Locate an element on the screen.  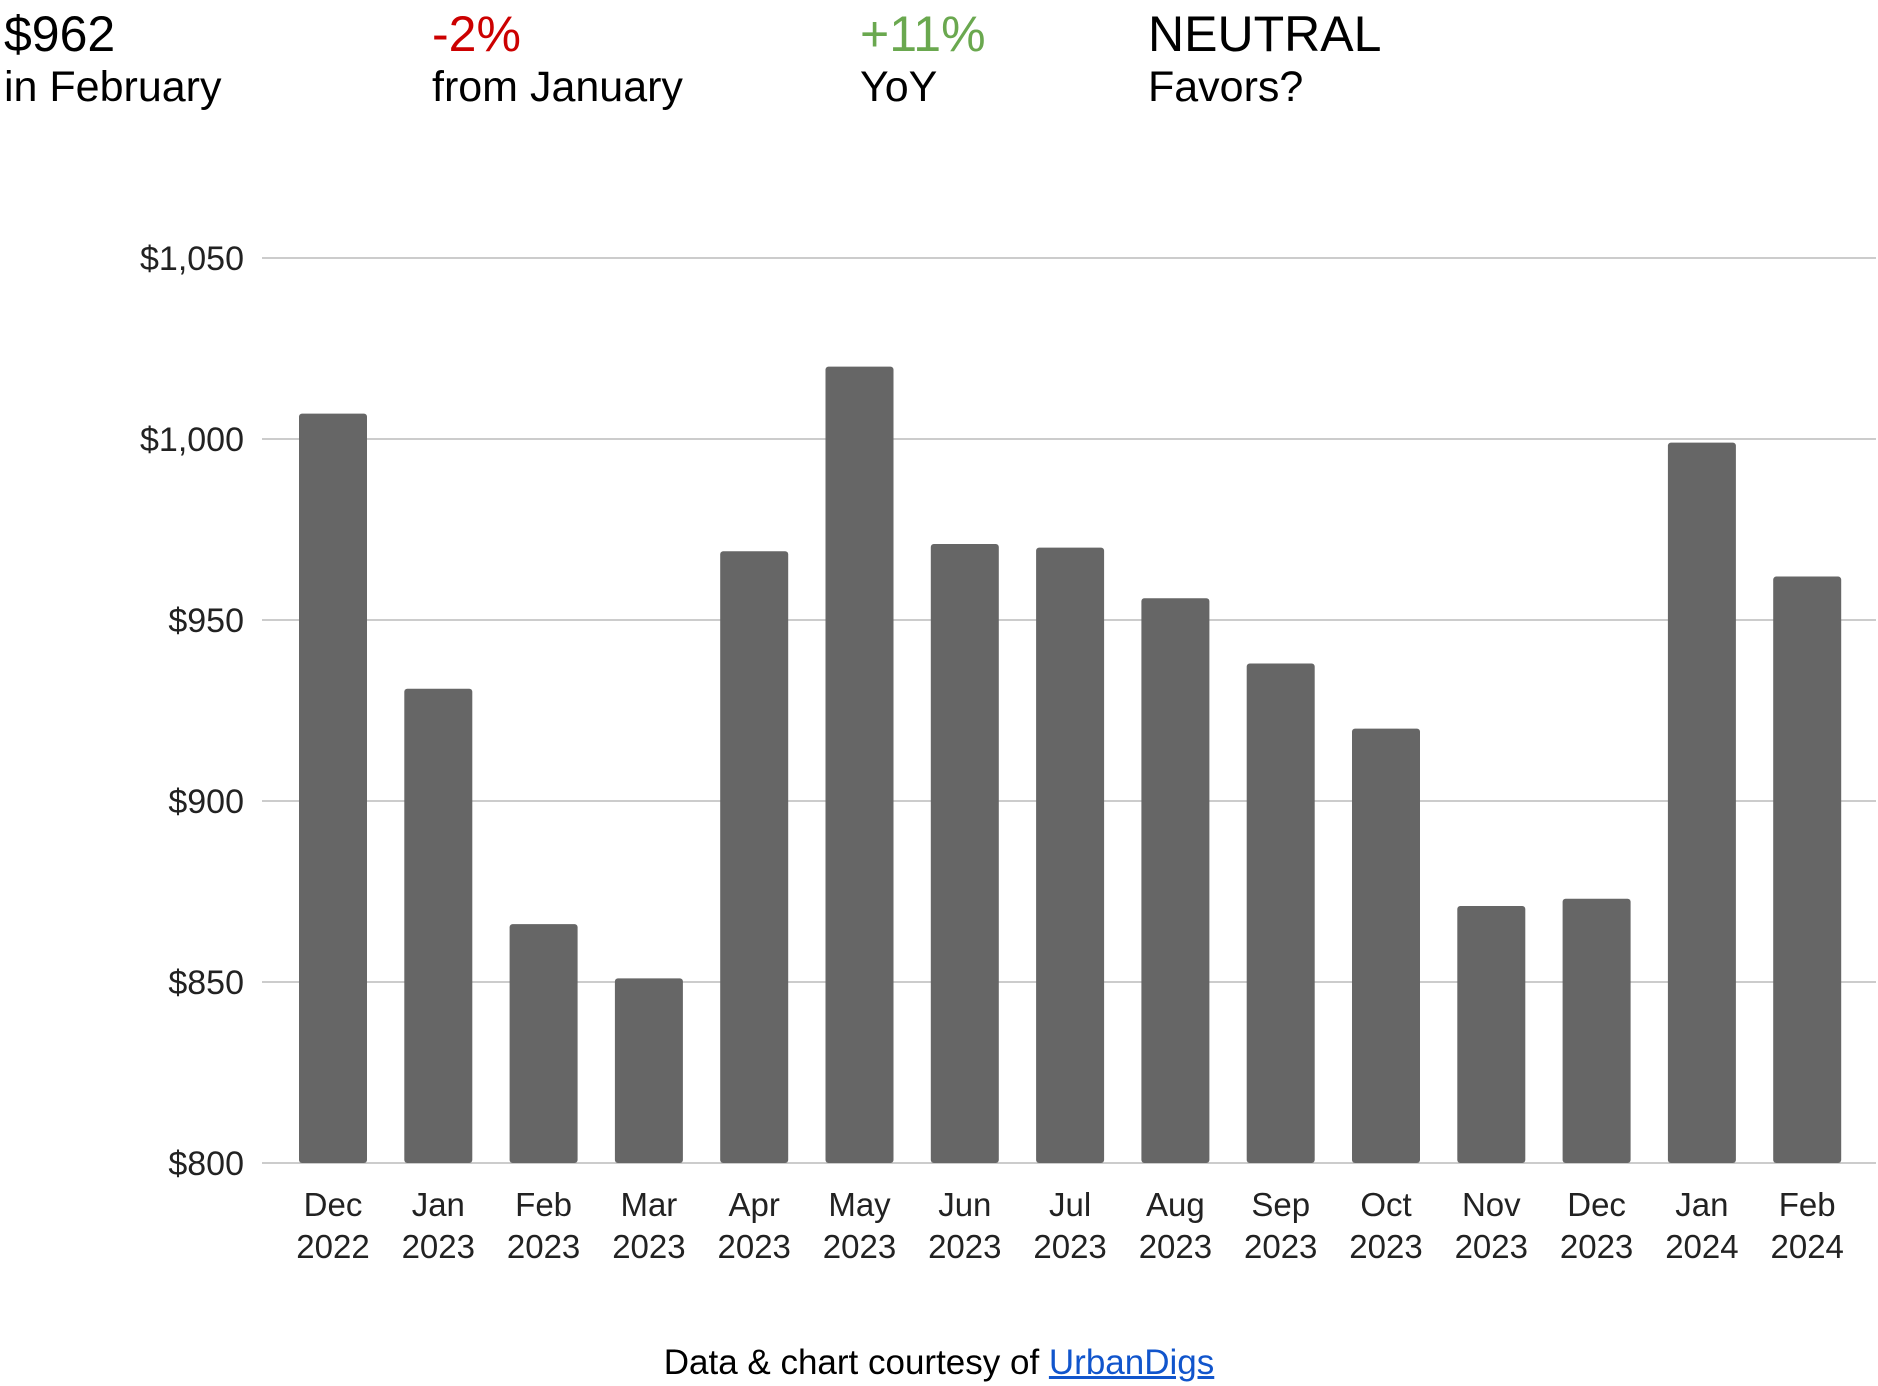
x-tick-label-month: Mar is located at coordinates (648, 1204).